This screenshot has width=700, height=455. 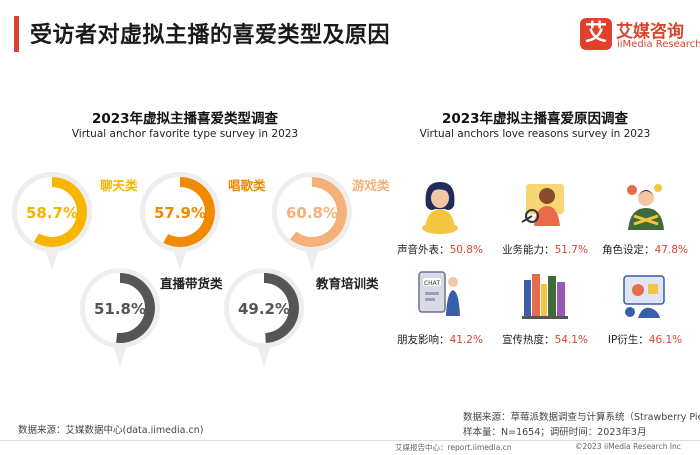 I want to click on reason-item: CHAT 朋友影响：41.2%, so click(x=440, y=306).